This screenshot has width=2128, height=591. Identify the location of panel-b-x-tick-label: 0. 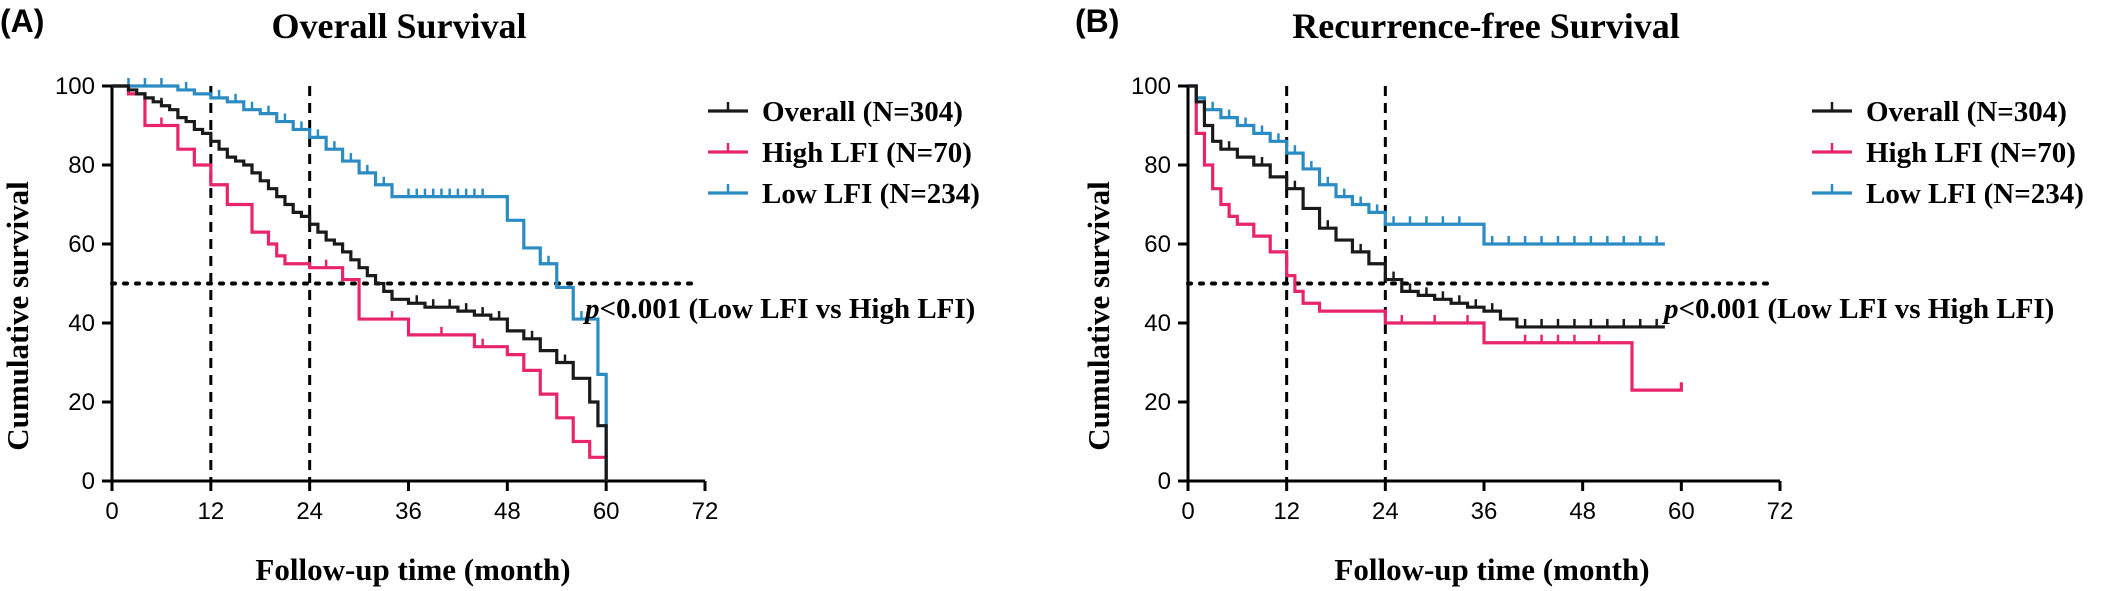
(1187, 511).